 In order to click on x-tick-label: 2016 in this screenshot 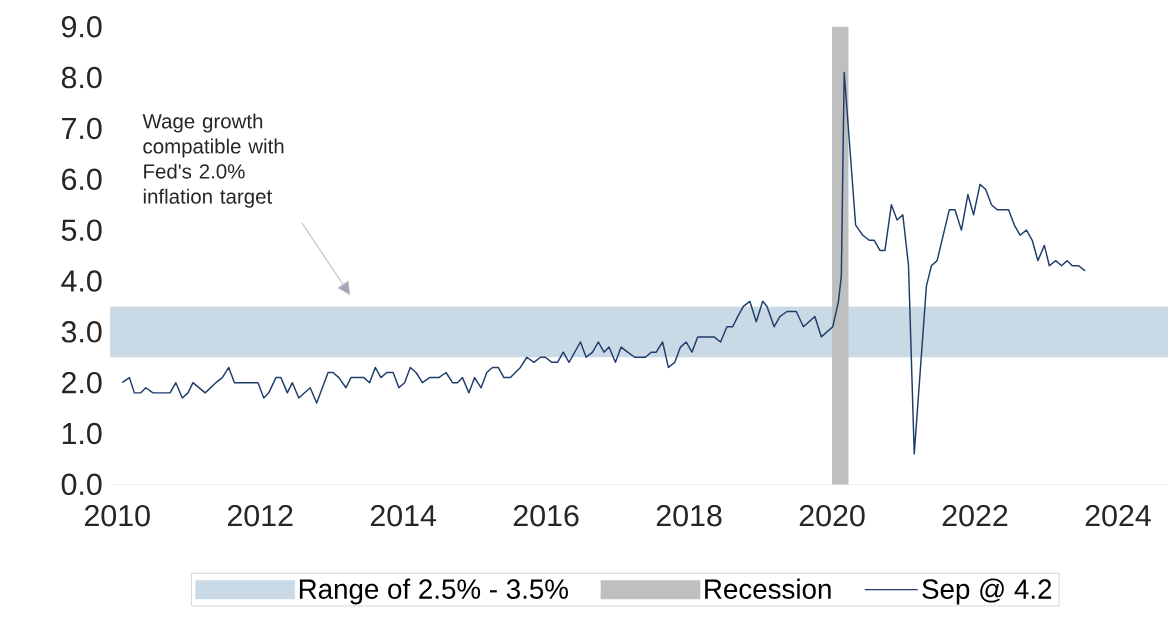, I will do `click(546, 515)`.